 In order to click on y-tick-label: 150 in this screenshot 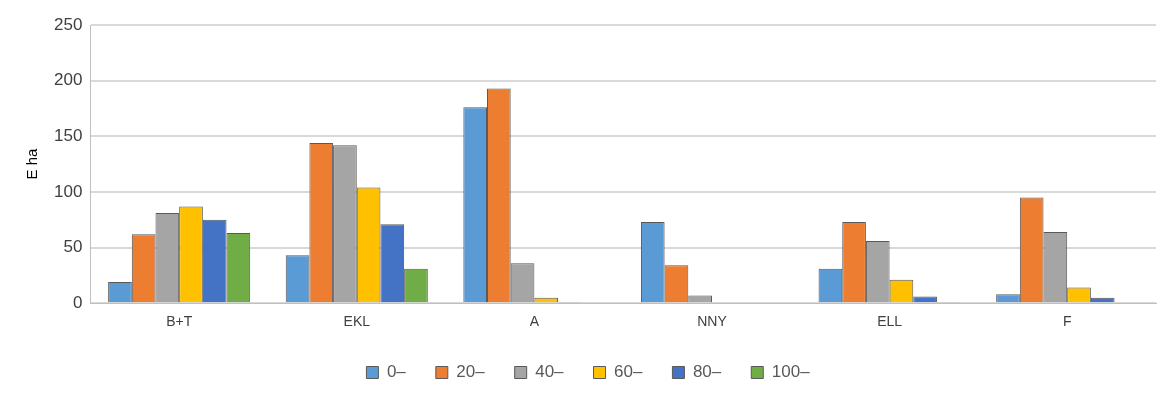, I will do `click(68, 135)`.